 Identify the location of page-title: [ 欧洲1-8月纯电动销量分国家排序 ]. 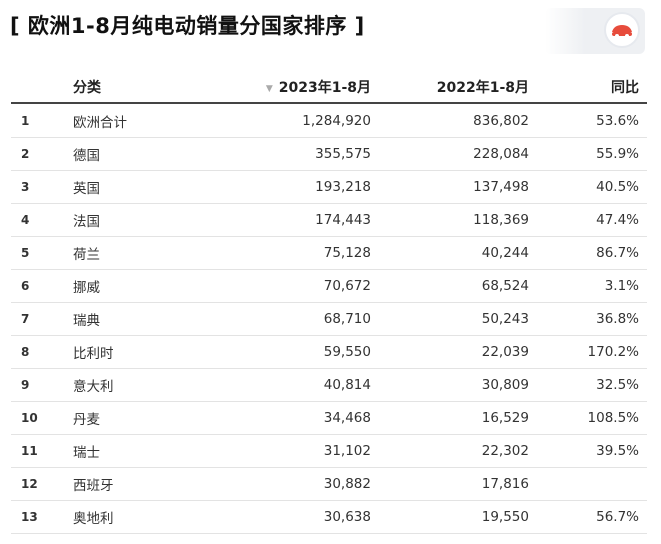
(187, 26).